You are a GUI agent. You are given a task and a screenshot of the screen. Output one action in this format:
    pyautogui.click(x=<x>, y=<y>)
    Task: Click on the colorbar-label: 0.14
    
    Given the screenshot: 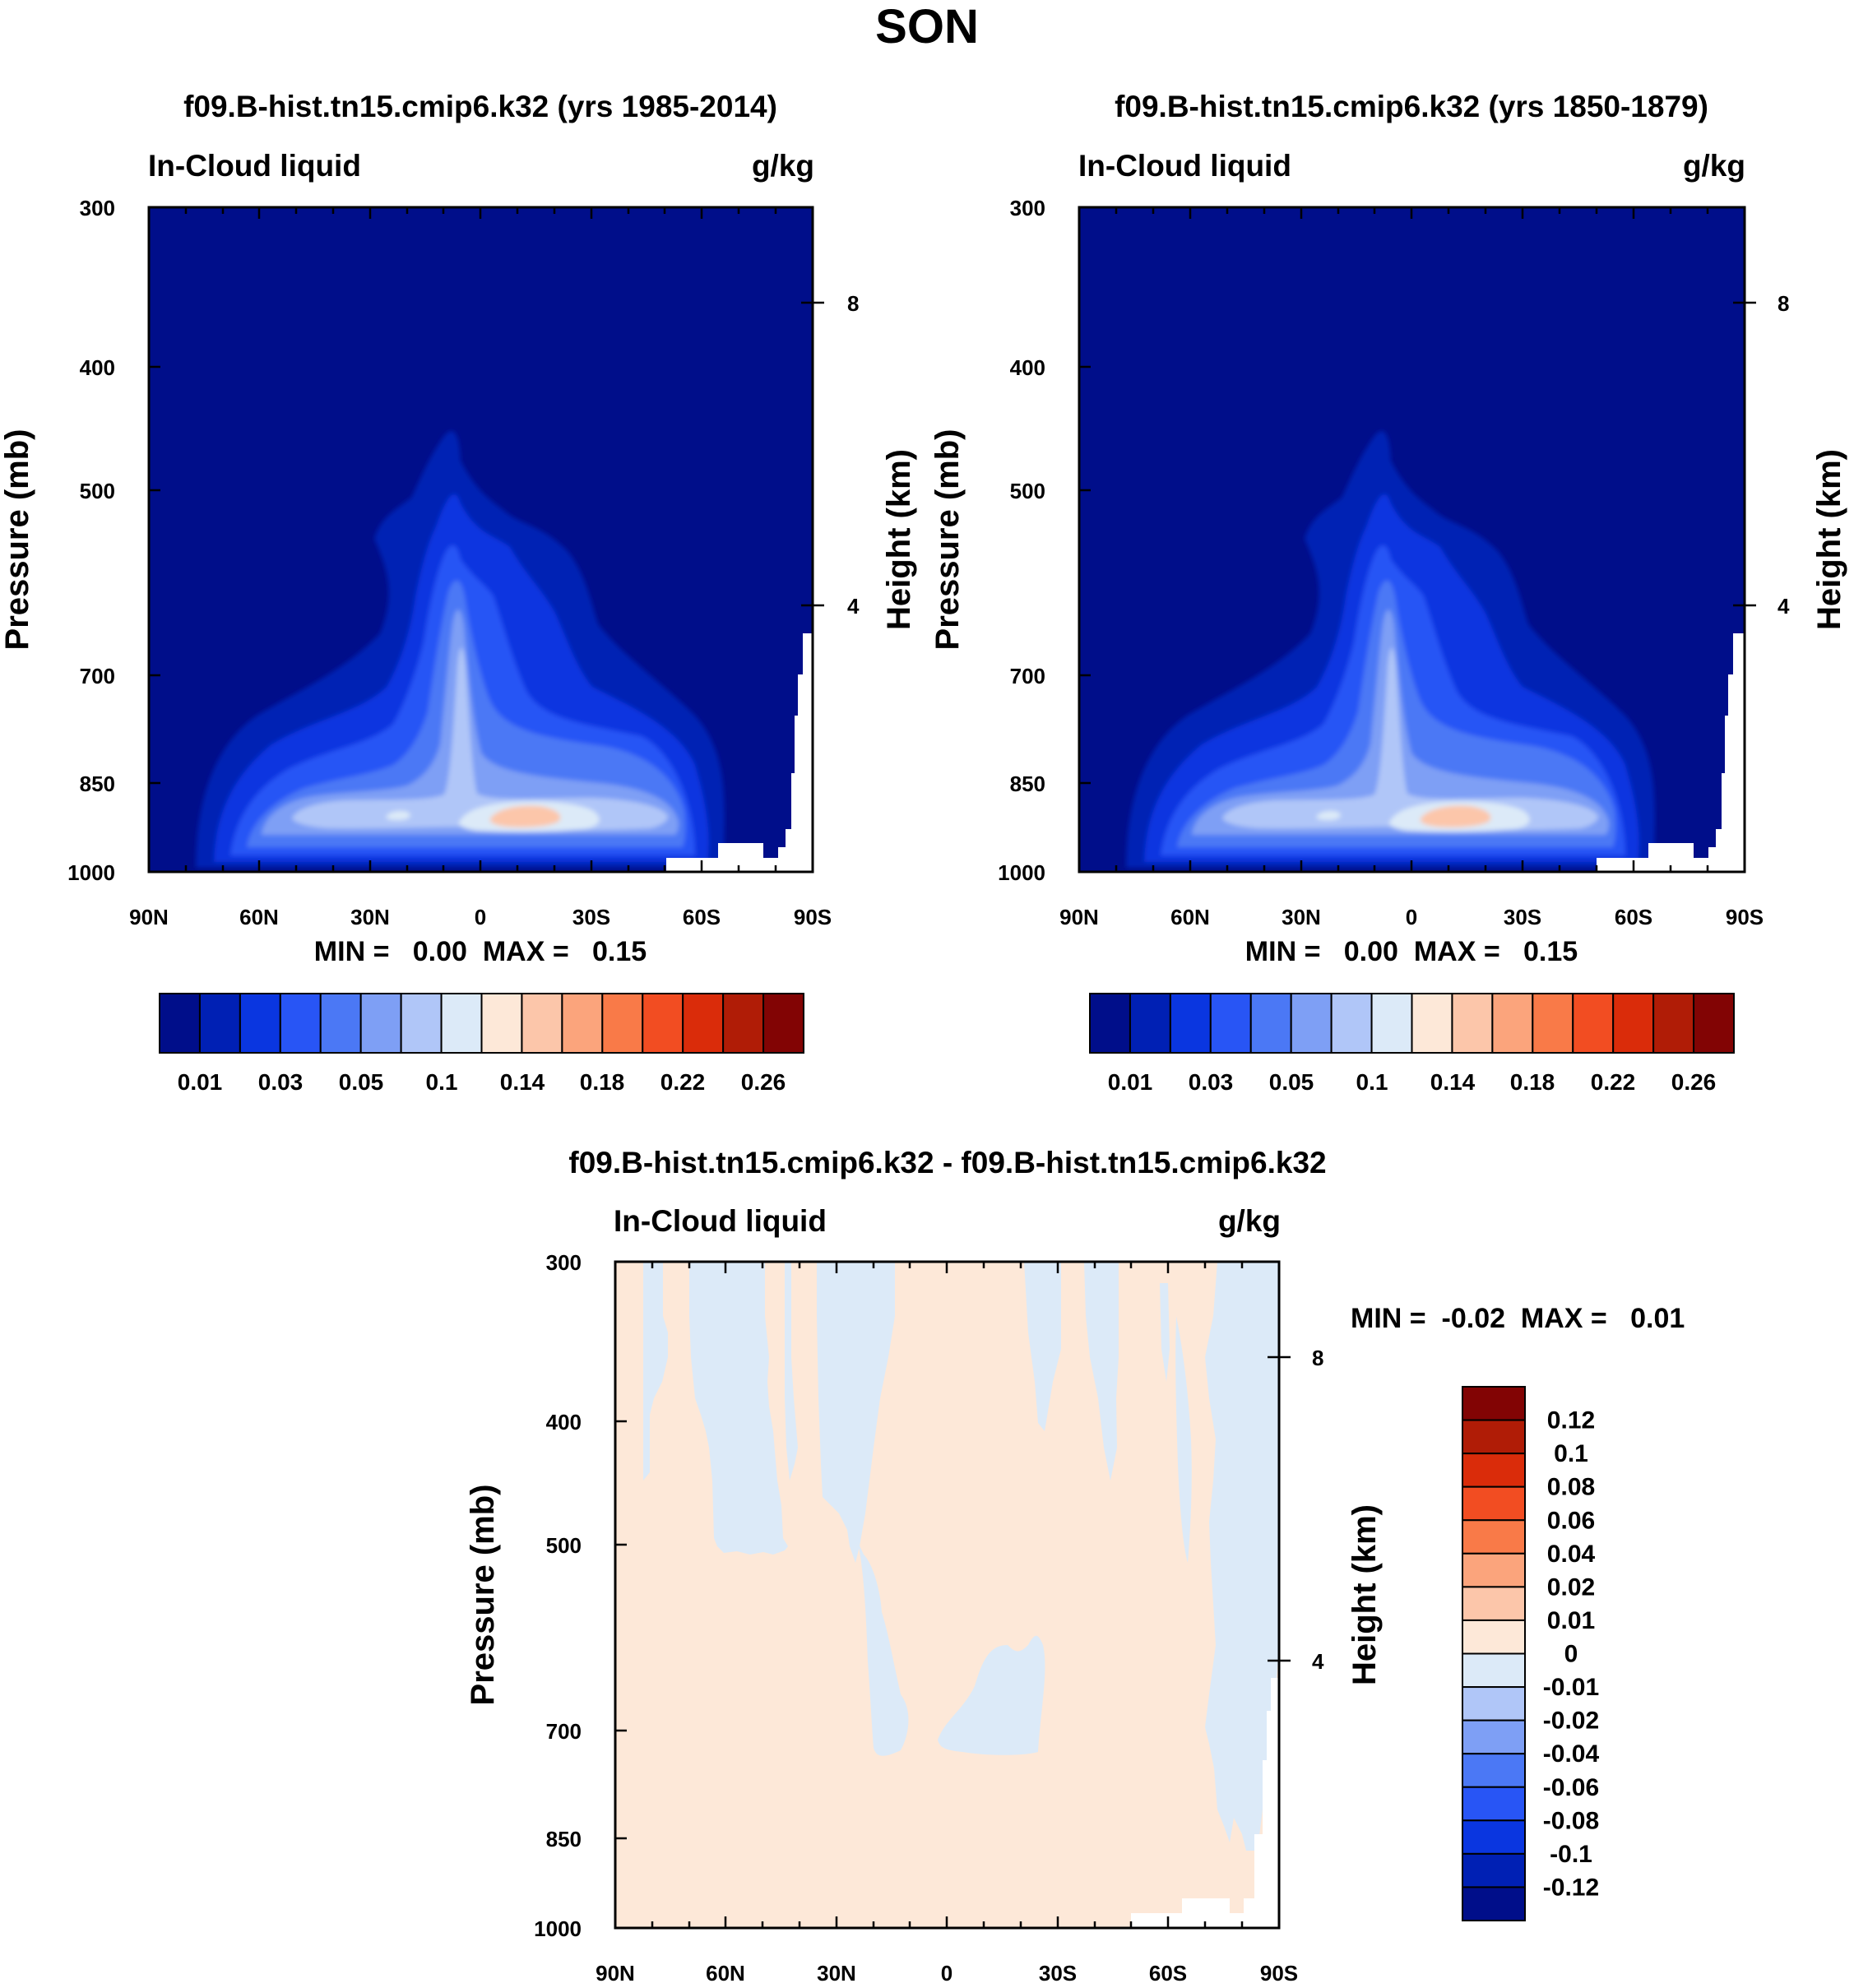 What is the action you would take?
    pyautogui.click(x=522, y=1082)
    